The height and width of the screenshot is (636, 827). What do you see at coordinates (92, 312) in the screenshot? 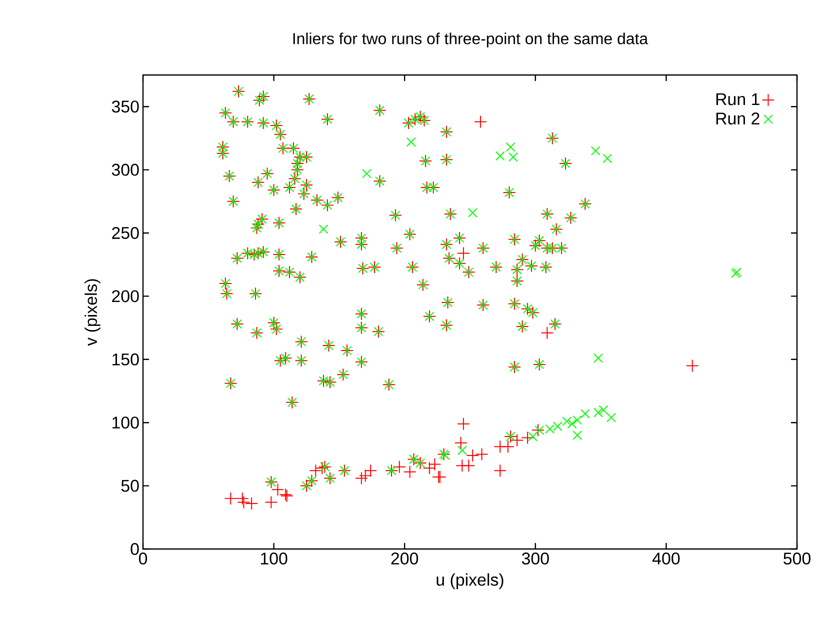
I see `y-axis-title: v (pixels)` at bounding box center [92, 312].